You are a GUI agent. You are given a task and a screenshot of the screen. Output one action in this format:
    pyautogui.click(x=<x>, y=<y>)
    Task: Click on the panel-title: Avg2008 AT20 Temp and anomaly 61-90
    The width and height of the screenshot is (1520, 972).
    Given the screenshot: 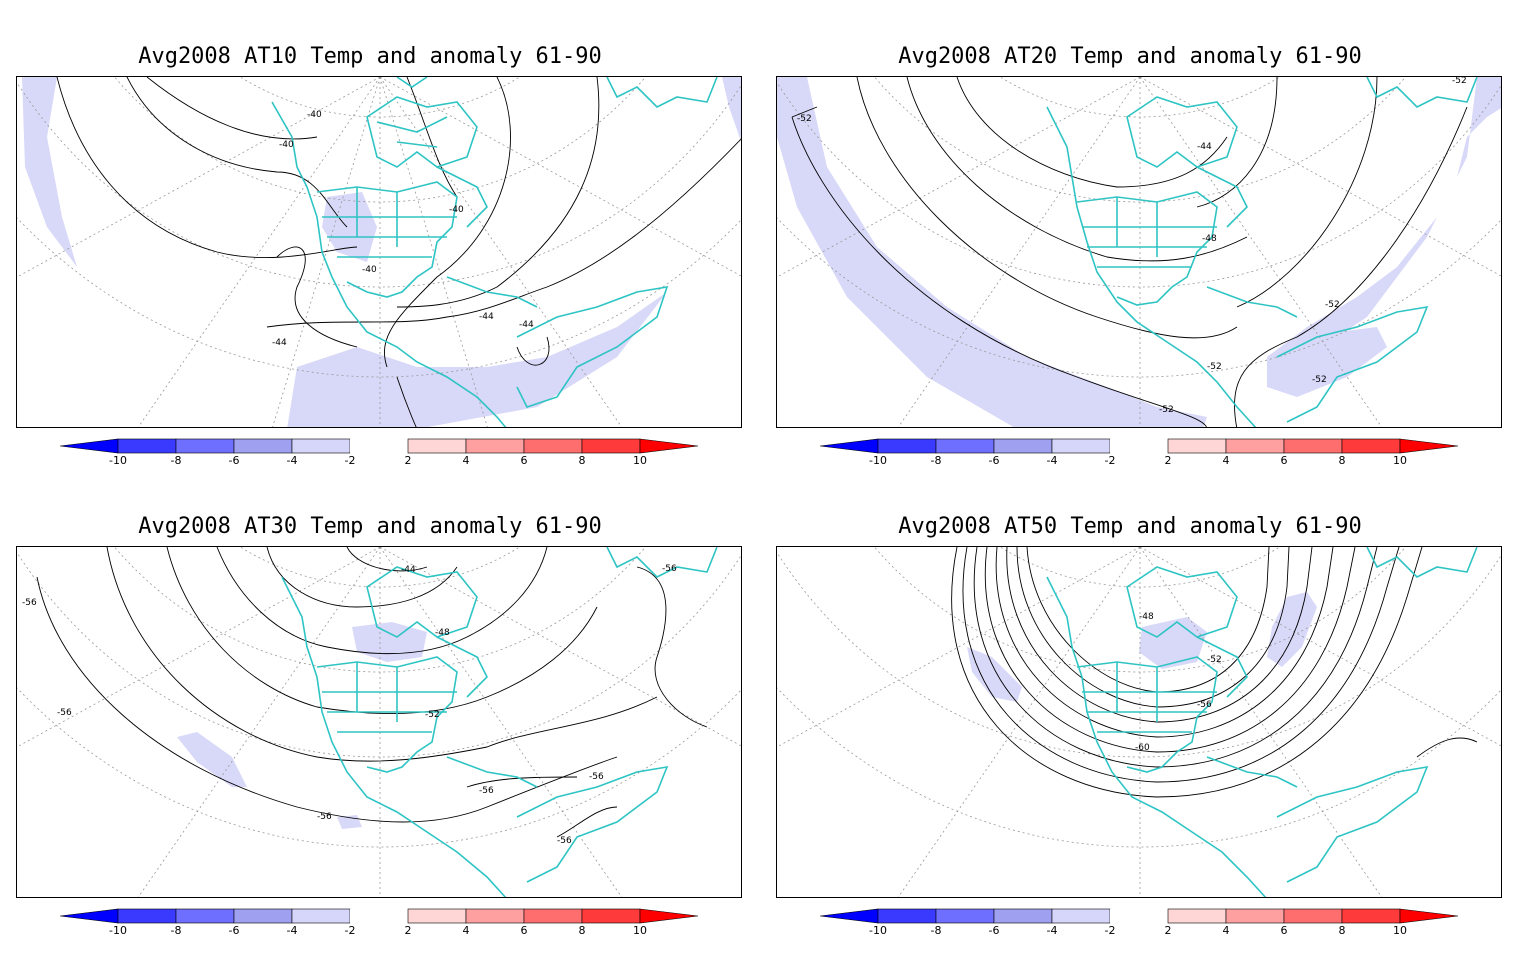 What is the action you would take?
    pyautogui.click(x=1130, y=56)
    